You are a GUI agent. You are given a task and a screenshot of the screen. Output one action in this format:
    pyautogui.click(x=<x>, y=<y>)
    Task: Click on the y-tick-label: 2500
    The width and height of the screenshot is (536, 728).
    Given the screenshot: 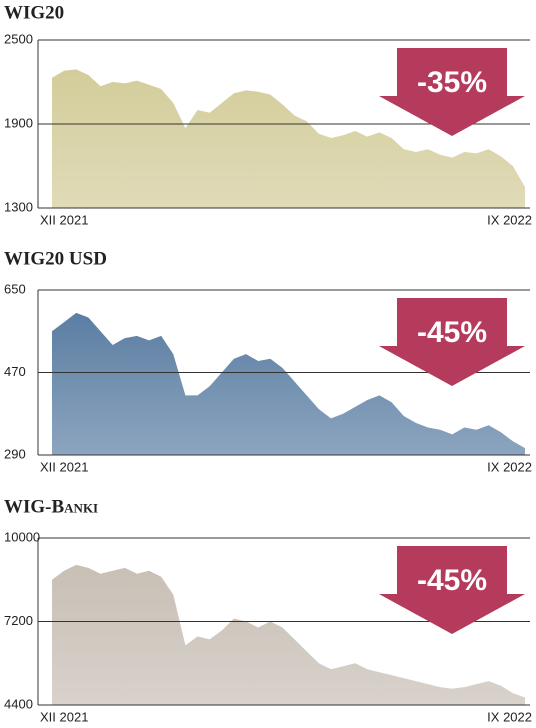 What is the action you would take?
    pyautogui.click(x=18, y=38)
    